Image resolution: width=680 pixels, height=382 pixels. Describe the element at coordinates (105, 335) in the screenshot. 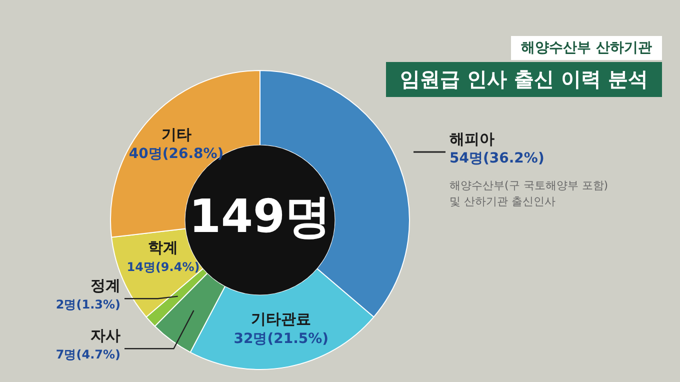

I see `slice-label: 자사` at that location.